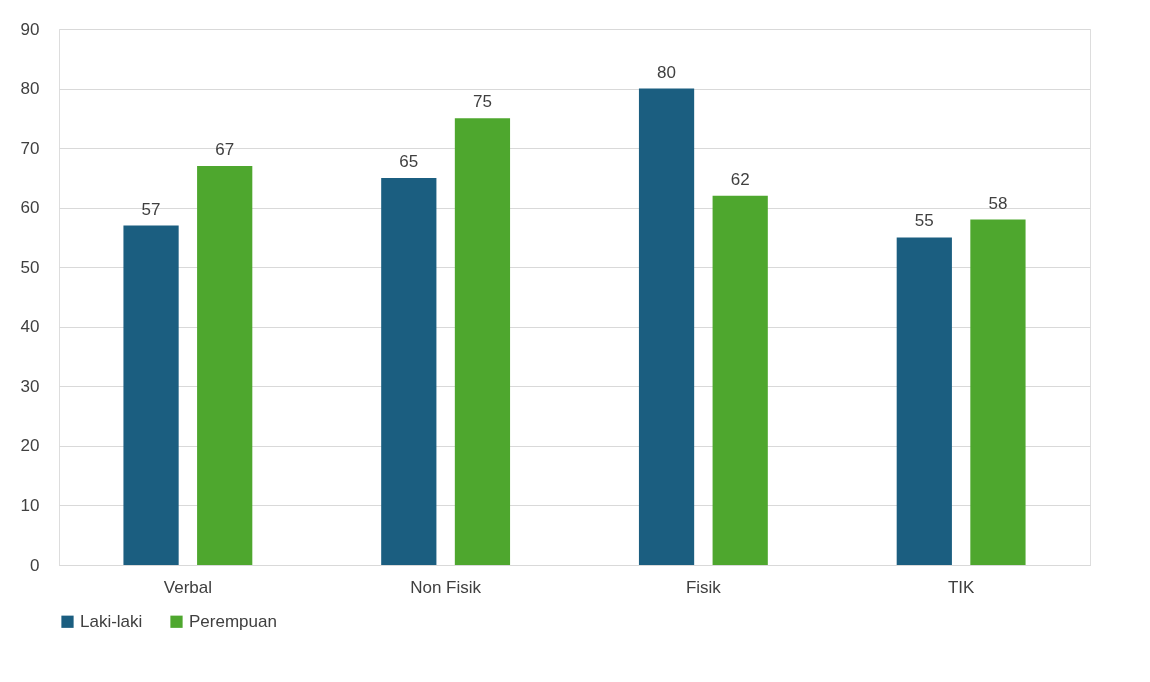  Describe the element at coordinates (233, 621) in the screenshot. I see `legend-label: Perempuan` at that location.